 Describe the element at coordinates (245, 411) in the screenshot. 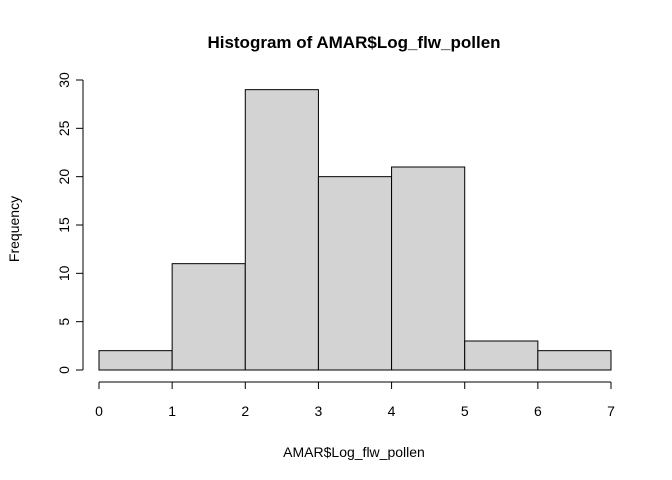

I see `x-tick-label-2: 2` at that location.